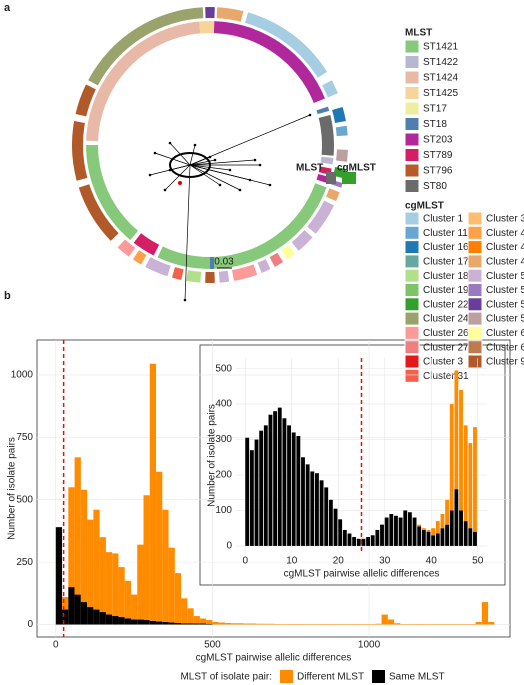 The image size is (524, 685). Describe the element at coordinates (356, 168) in the screenshot. I see `ring-label: cgMLST` at that location.